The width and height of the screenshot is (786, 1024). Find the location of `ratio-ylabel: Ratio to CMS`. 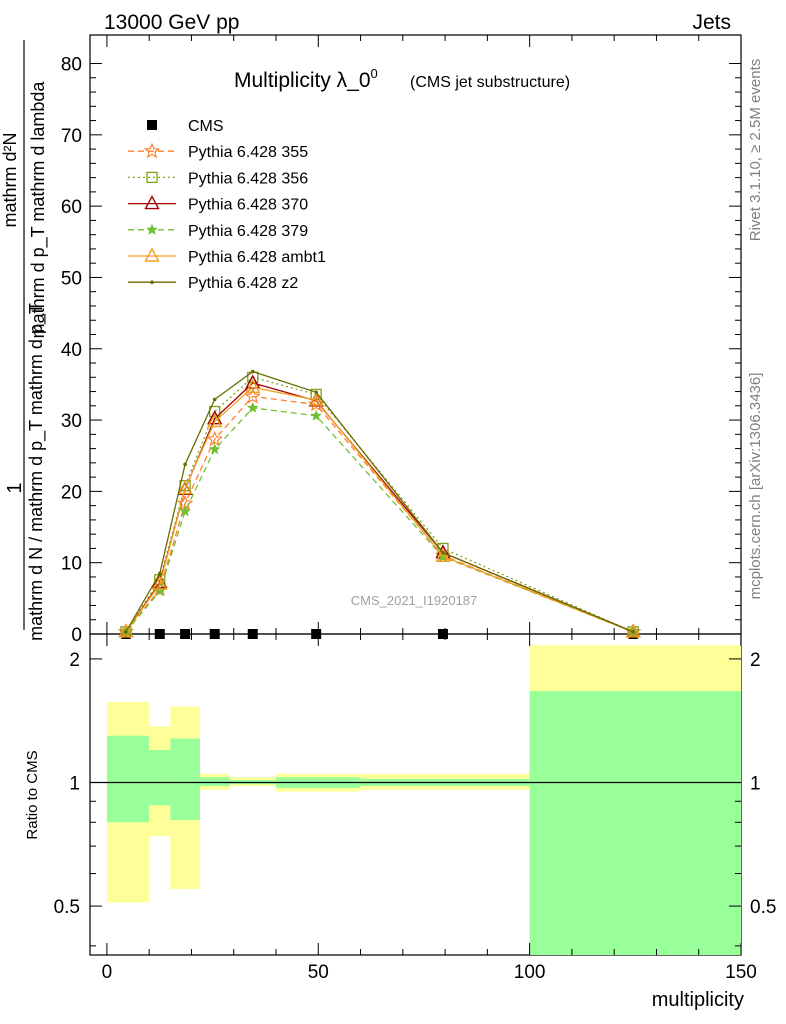

ratio-ylabel: Ratio to CMS is located at coordinates (32, 794).